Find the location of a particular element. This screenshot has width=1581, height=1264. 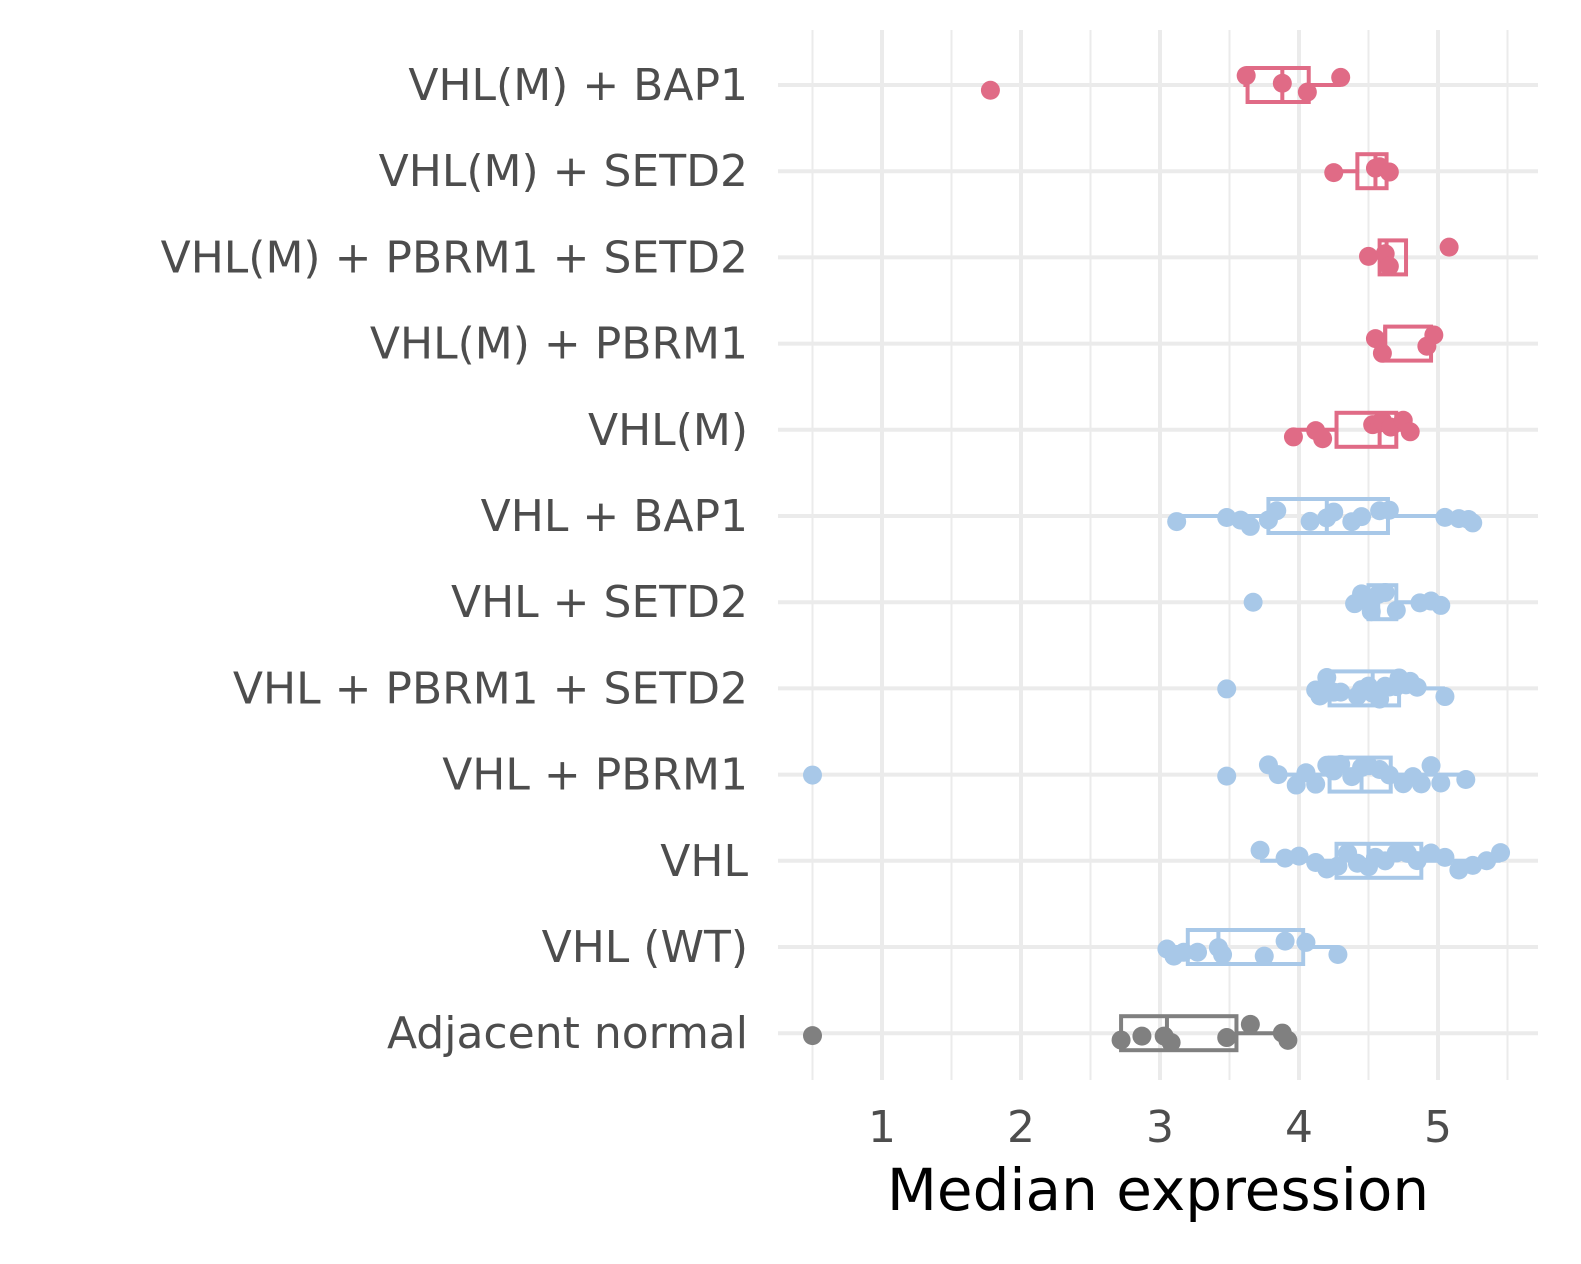

x-tick-label: 2 is located at coordinates (1021, 1127).